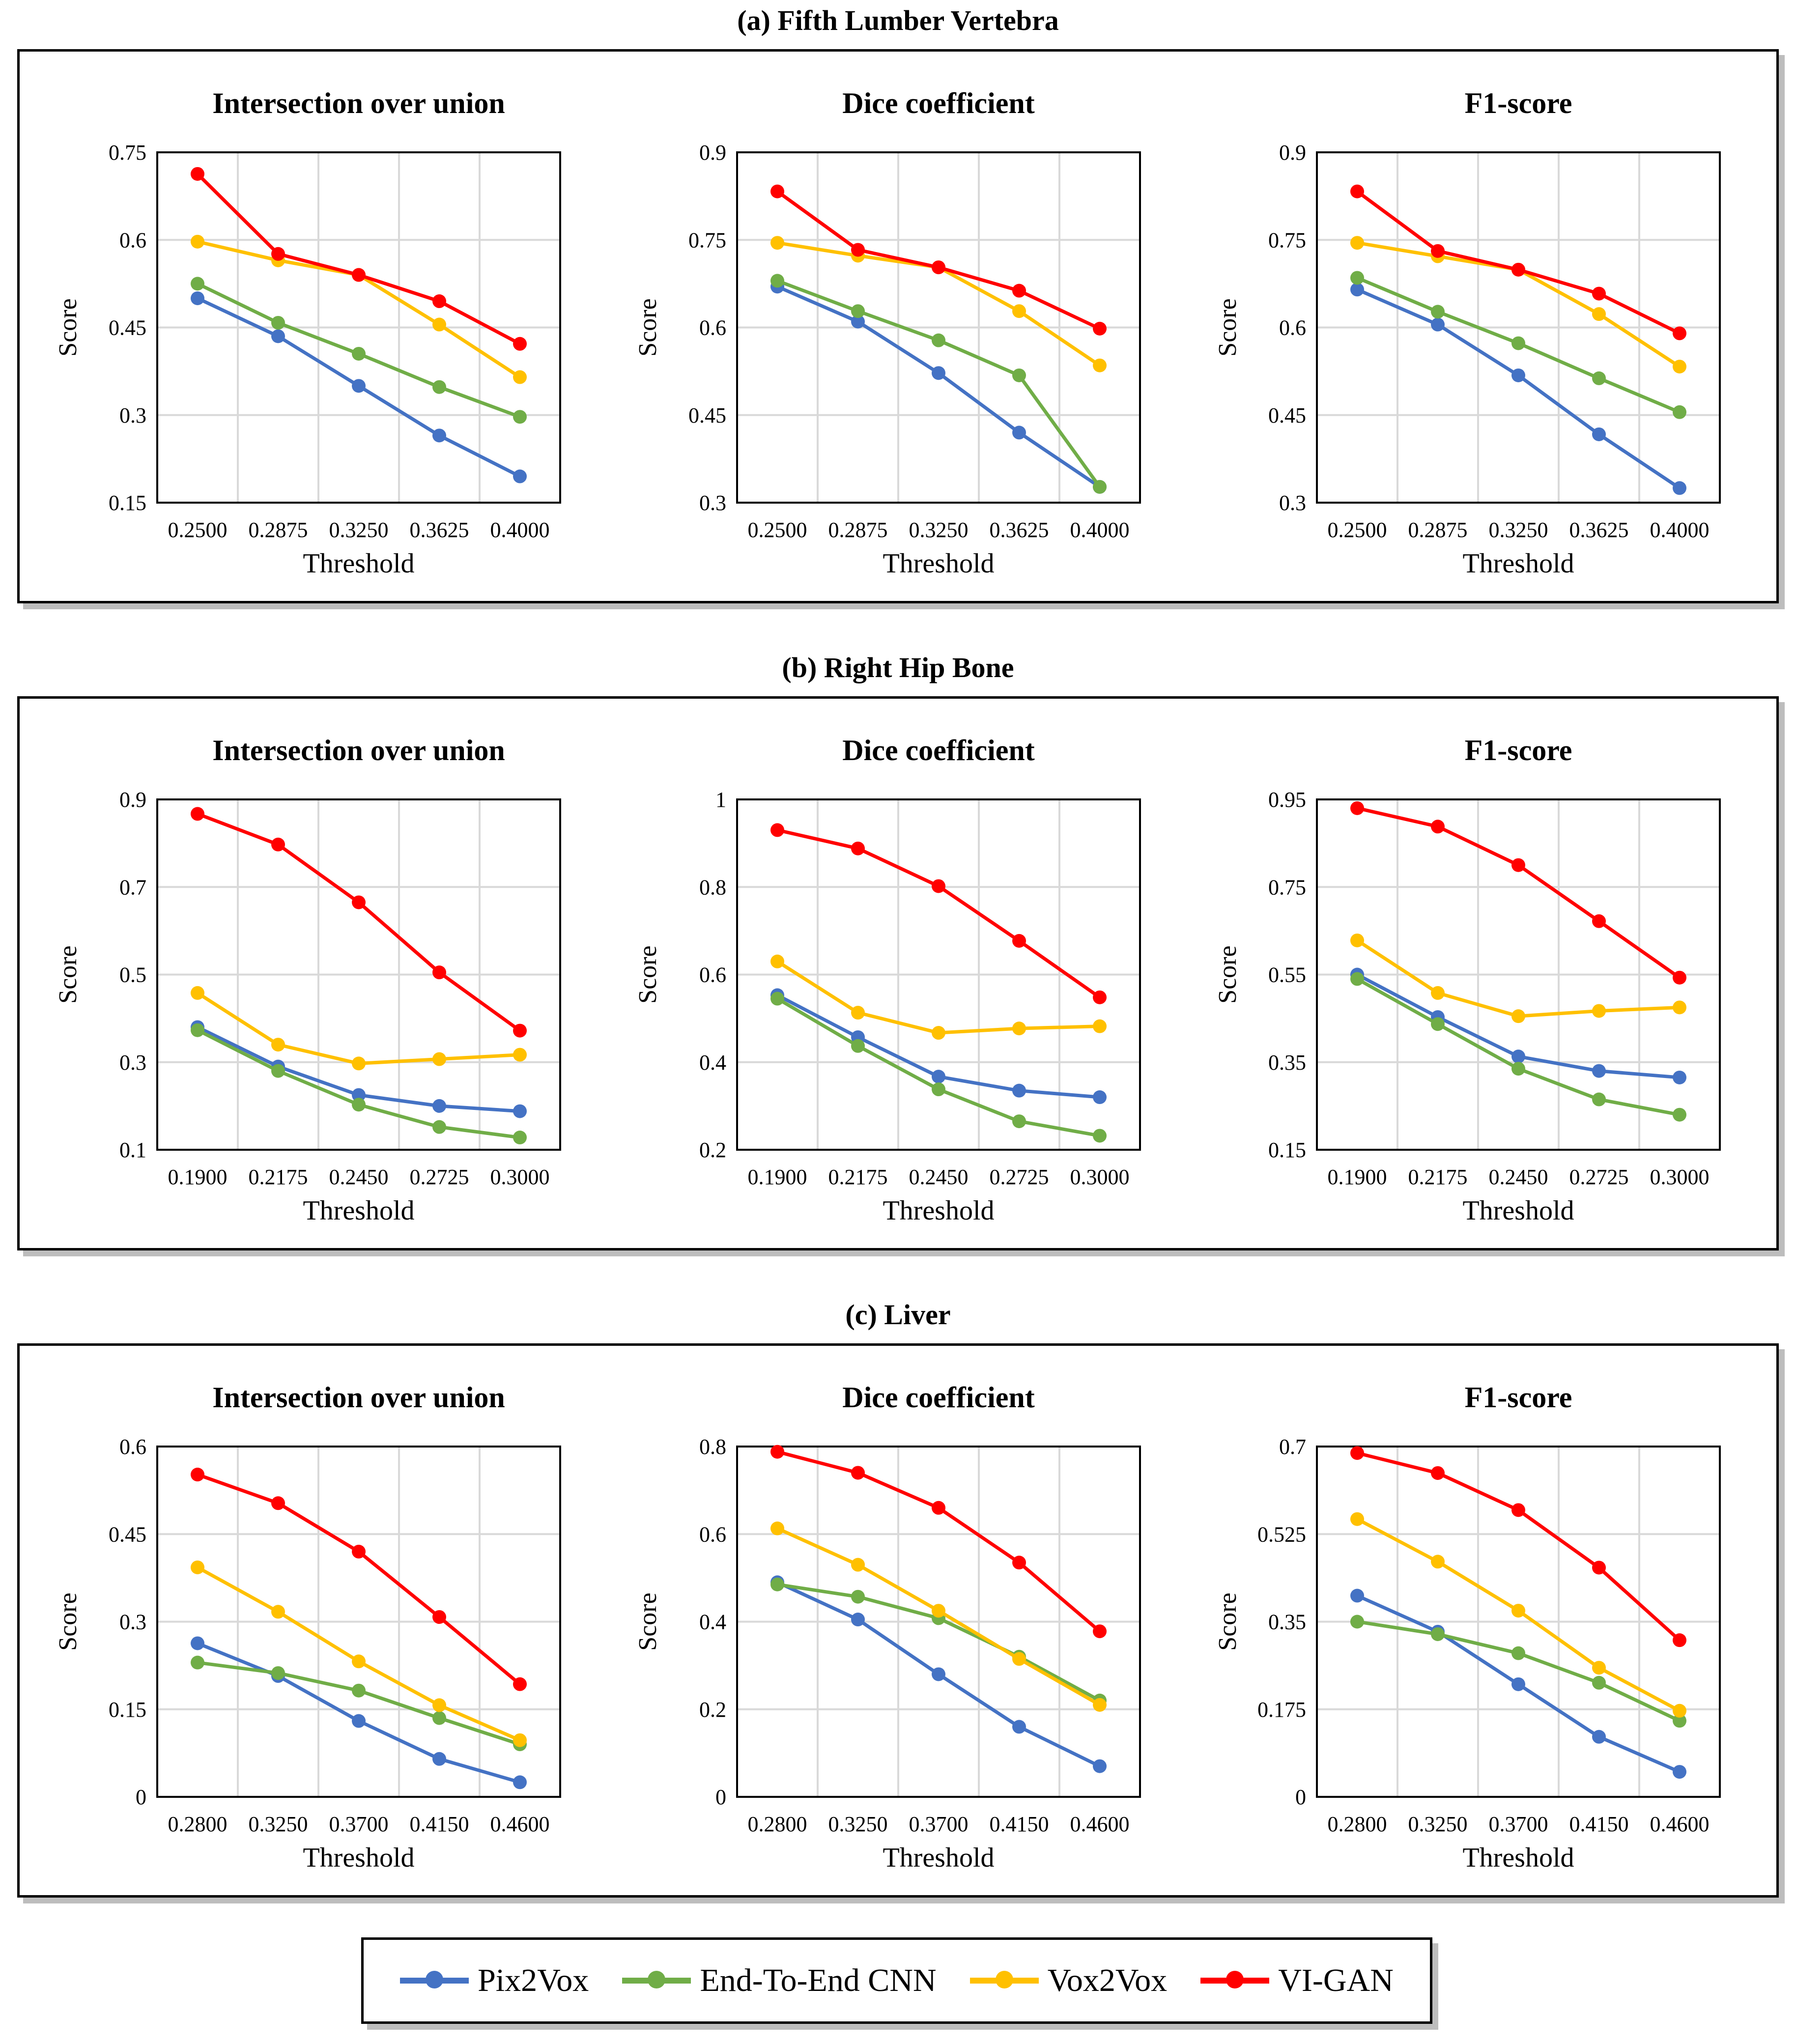 The width and height of the screenshot is (1796, 2044). I want to click on y-tick-label: 0.4, so click(712, 1622).